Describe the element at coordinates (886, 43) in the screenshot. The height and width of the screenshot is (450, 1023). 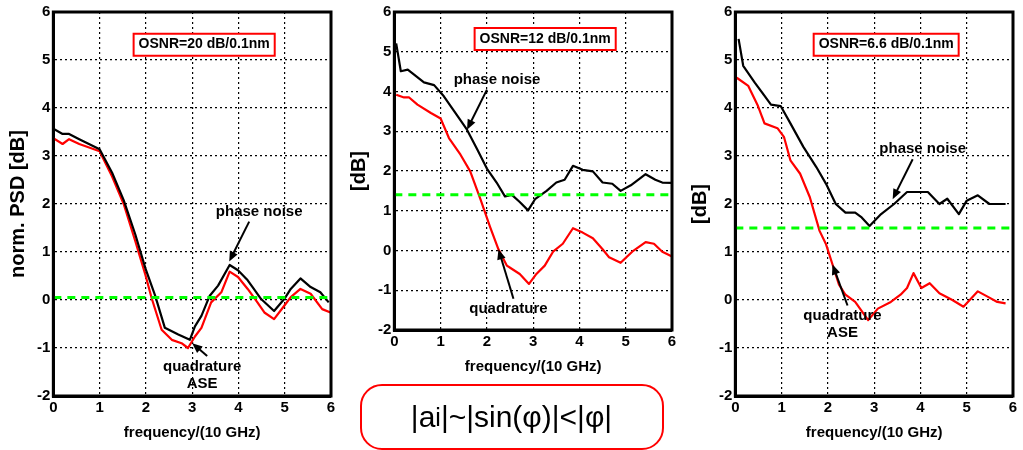
I see `annotation: OSNR=6.6 dB/0.1nm` at that location.